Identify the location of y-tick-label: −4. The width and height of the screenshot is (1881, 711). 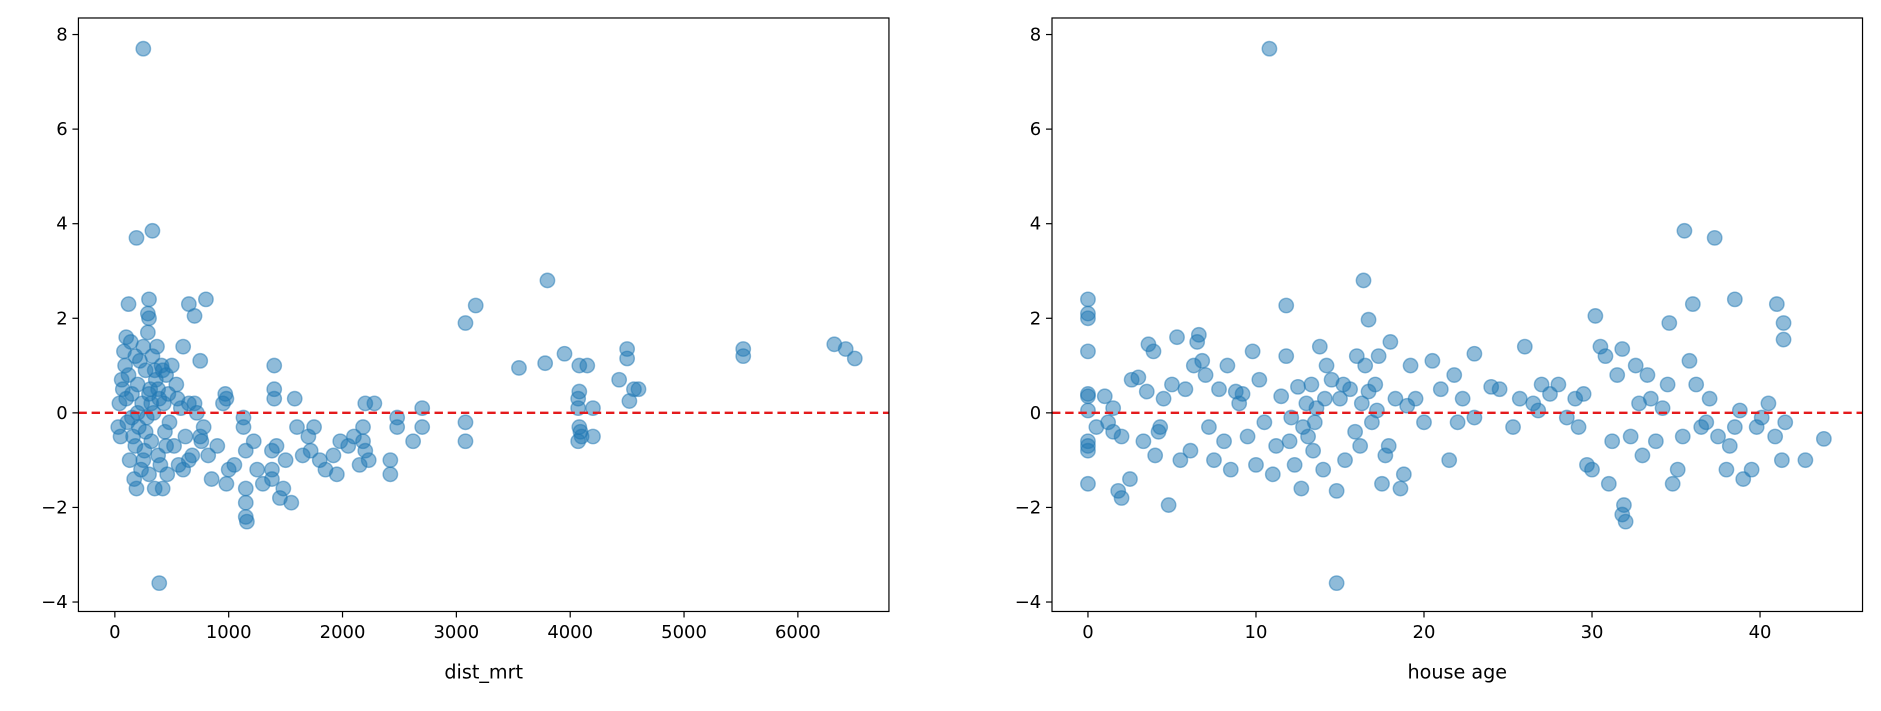
(54, 602).